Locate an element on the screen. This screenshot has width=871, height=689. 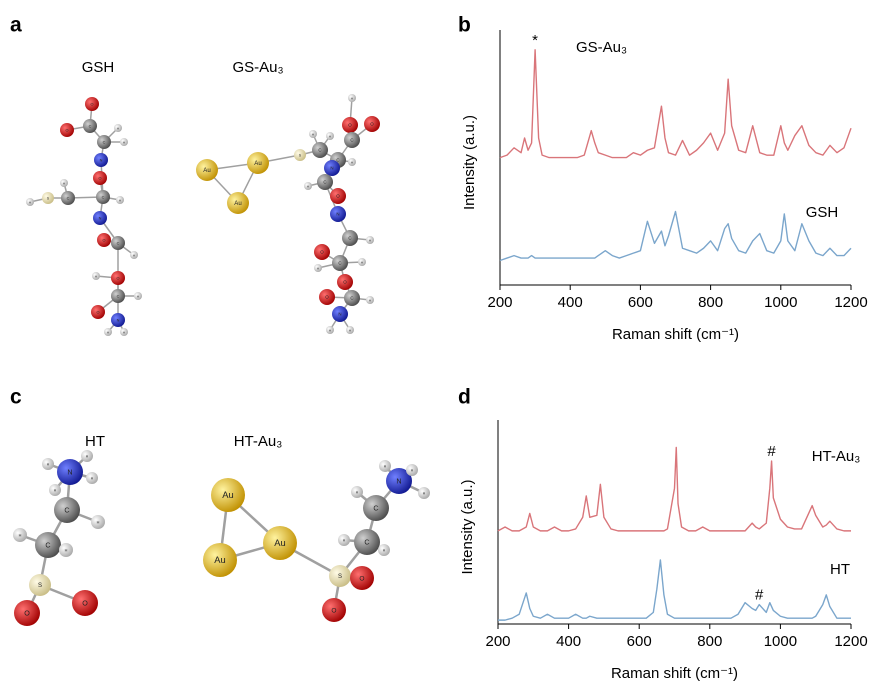
panel-label: d is located at coordinates (464, 397).